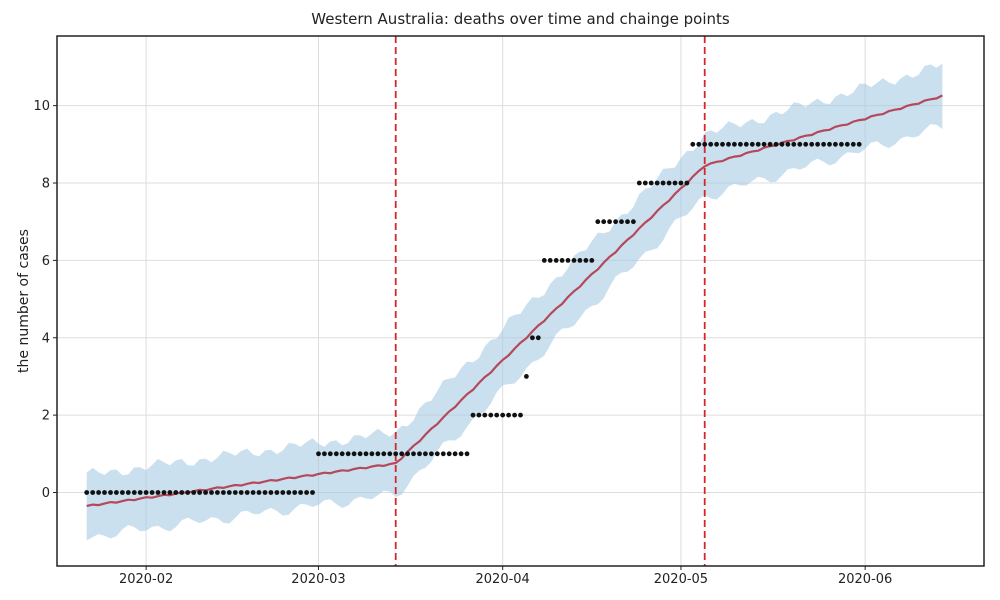  I want to click on y-axis-label: the number of cases, so click(24, 301).